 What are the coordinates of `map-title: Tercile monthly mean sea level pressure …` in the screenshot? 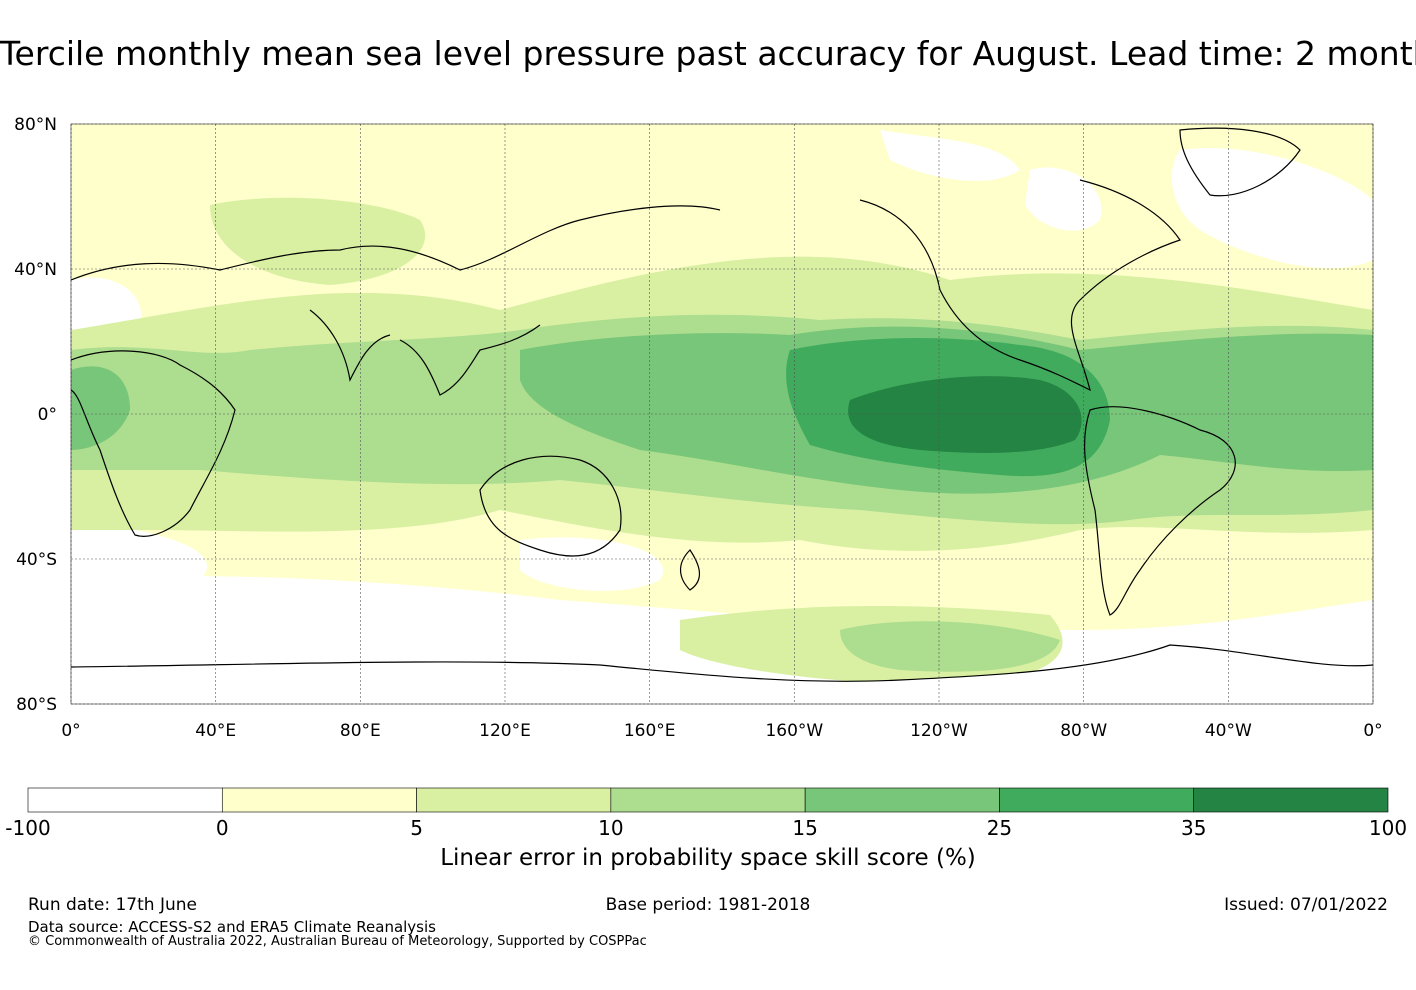 It's located at (708, 53).